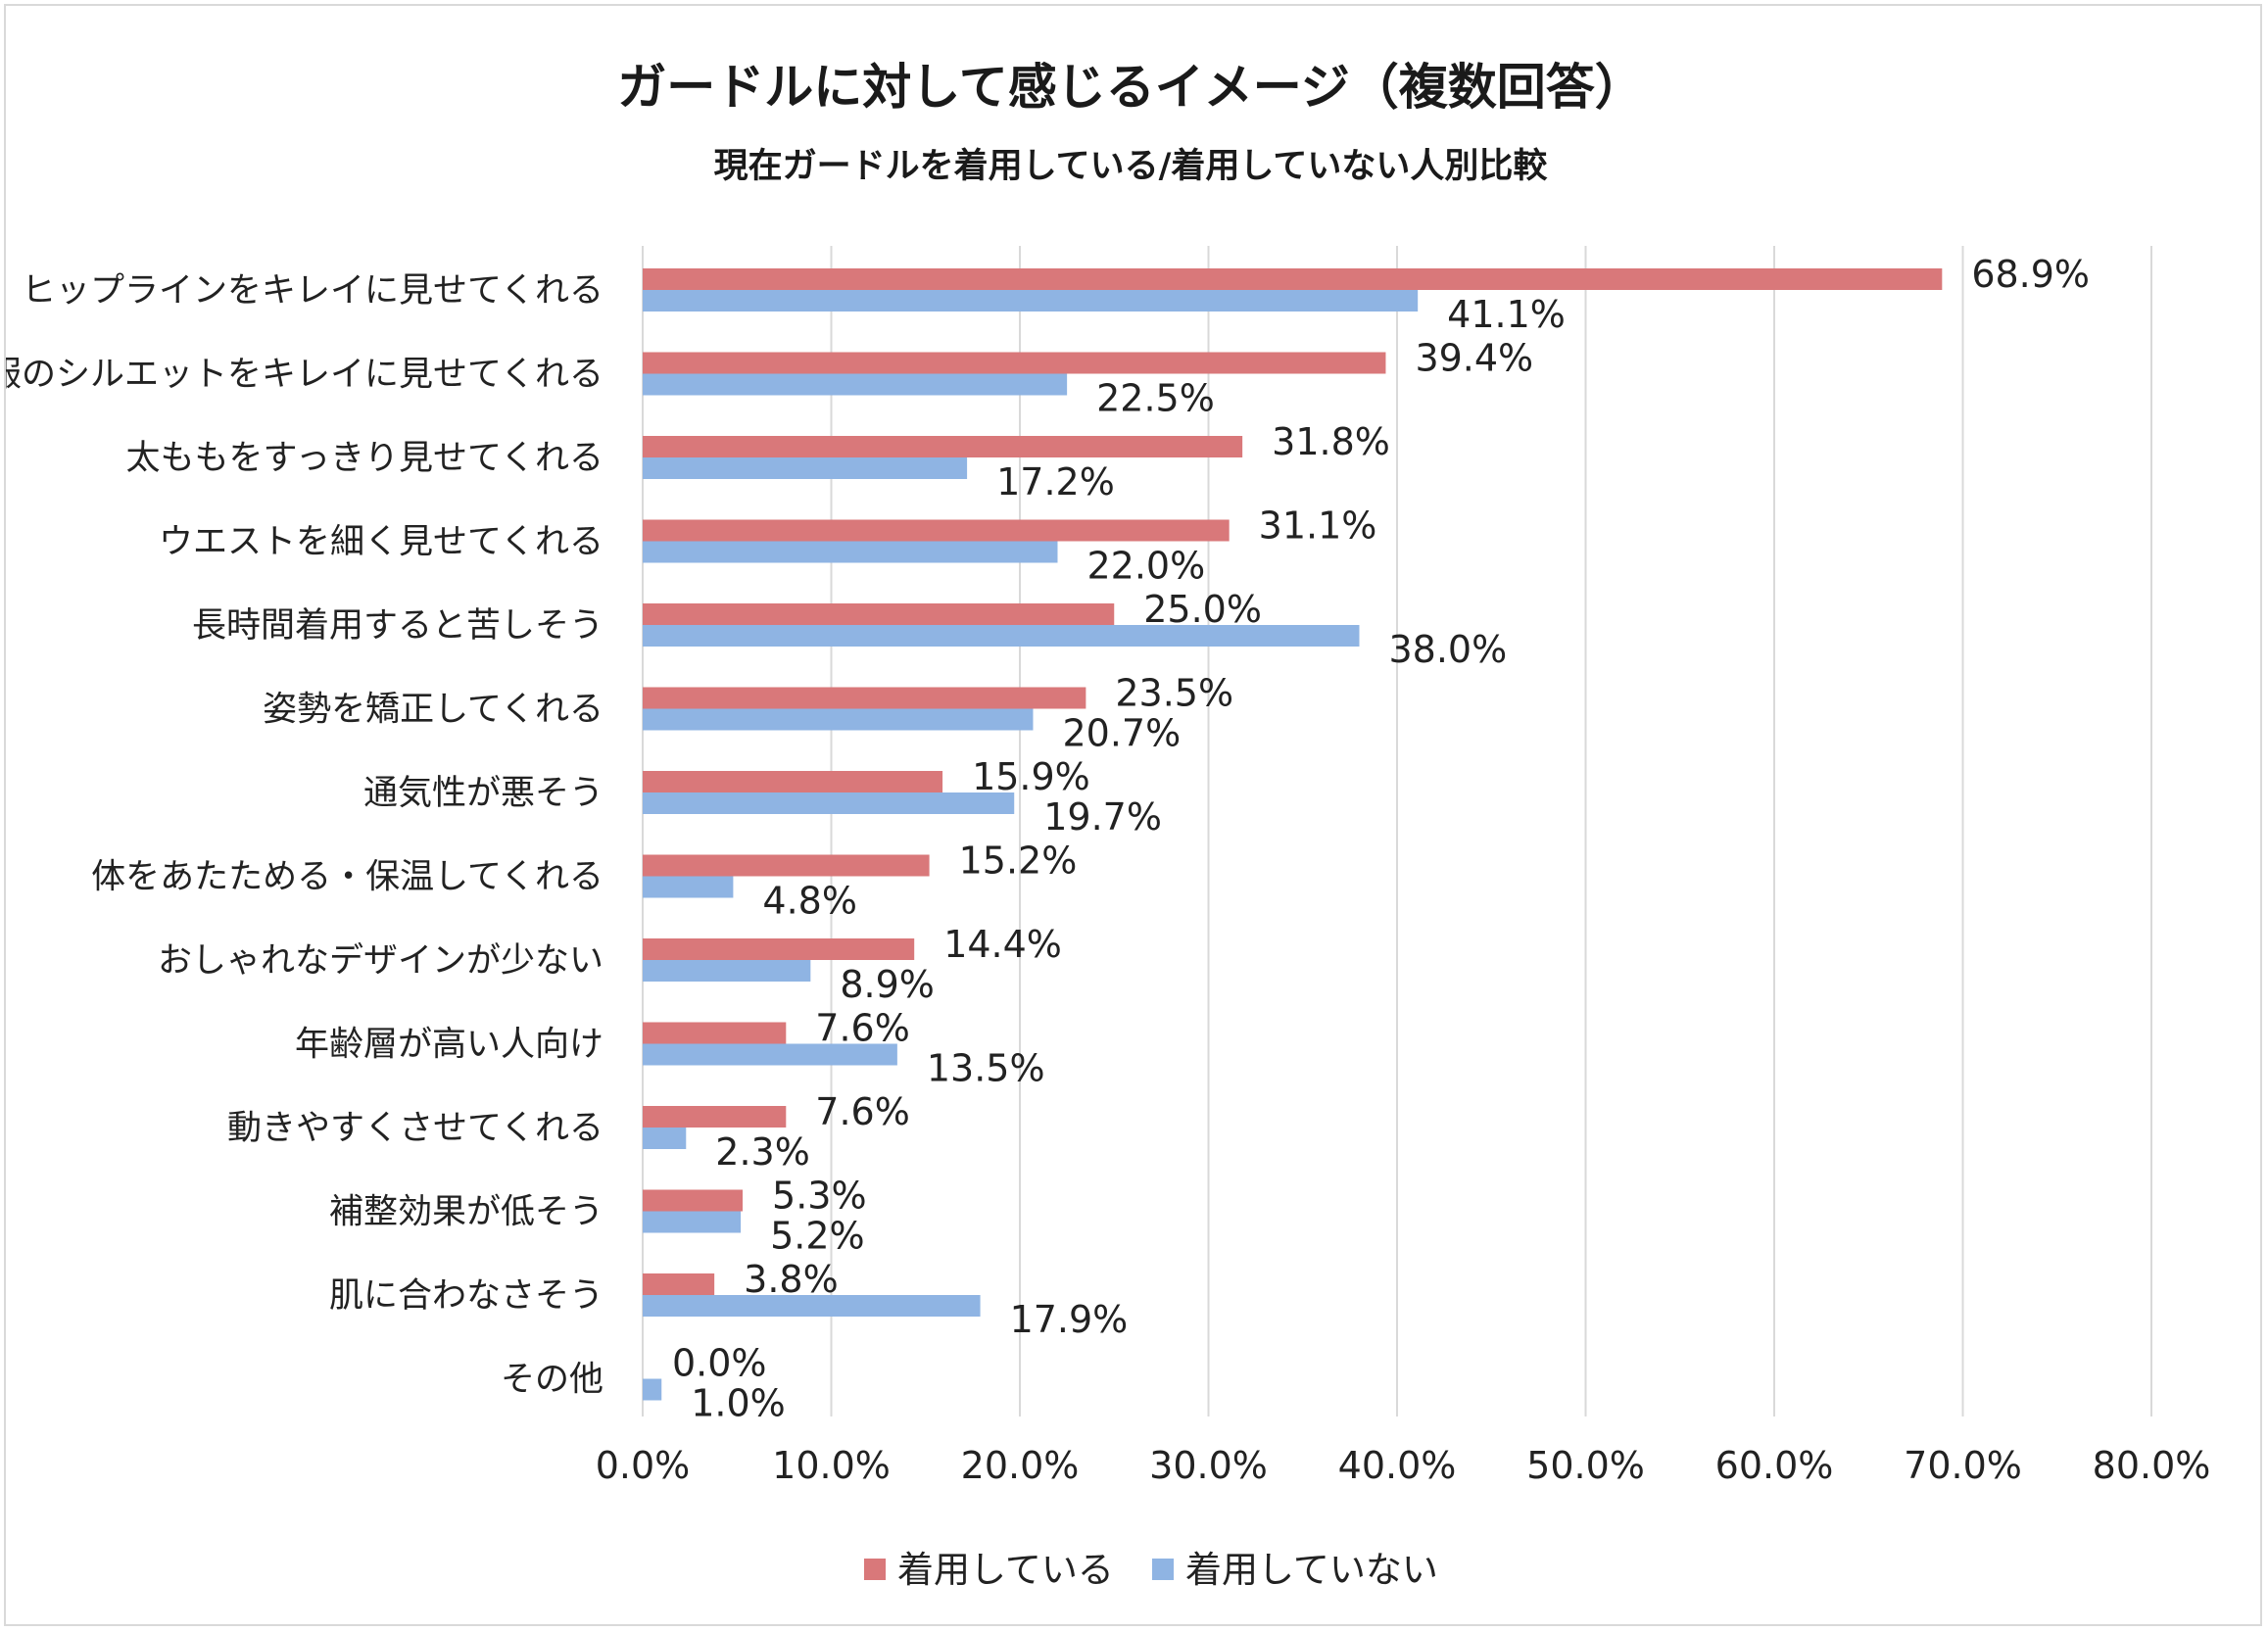 The height and width of the screenshot is (1632, 2268). I want to click on data-label: 5.2%, so click(817, 1236).